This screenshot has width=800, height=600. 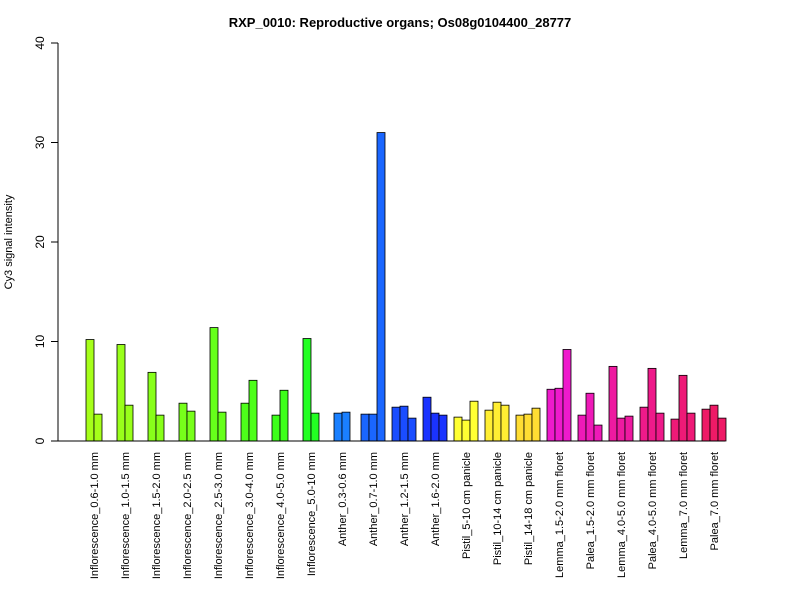 What do you see at coordinates (40, 143) in the screenshot?
I see `y-tick-label: 30` at bounding box center [40, 143].